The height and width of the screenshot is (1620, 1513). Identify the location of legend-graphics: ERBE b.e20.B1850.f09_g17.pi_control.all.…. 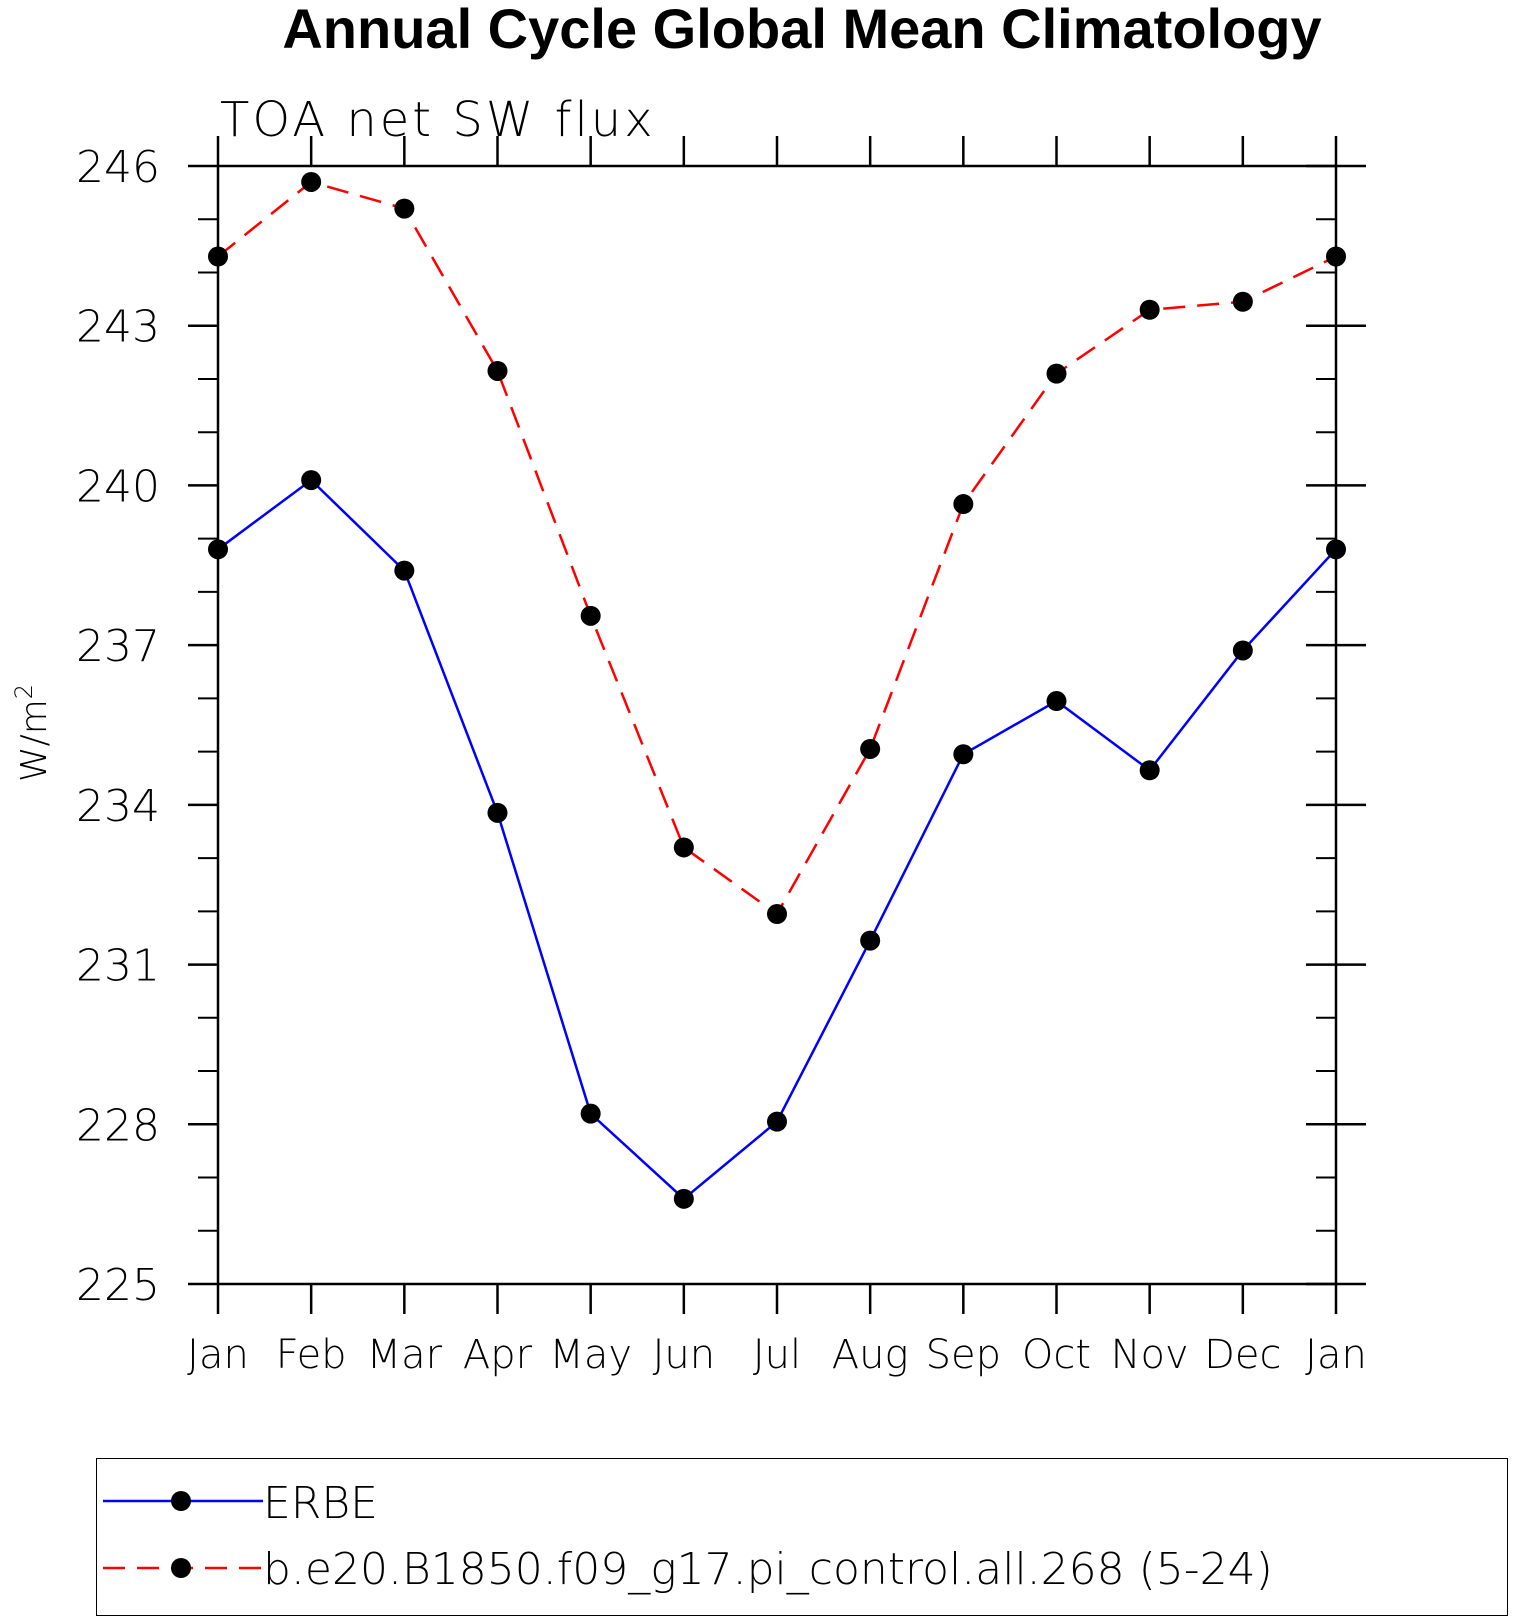
(688, 1536).